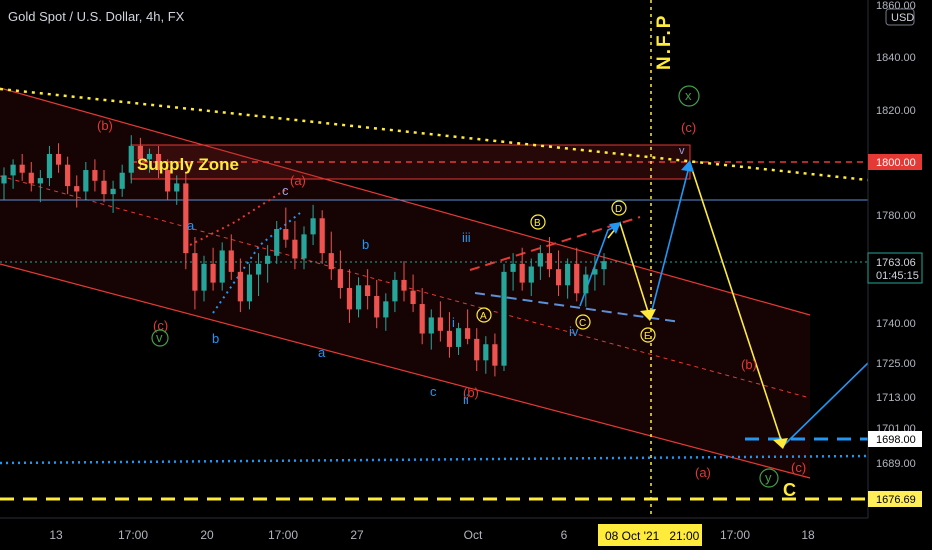  I want to click on nfp-label: N.F.P, so click(664, 42).